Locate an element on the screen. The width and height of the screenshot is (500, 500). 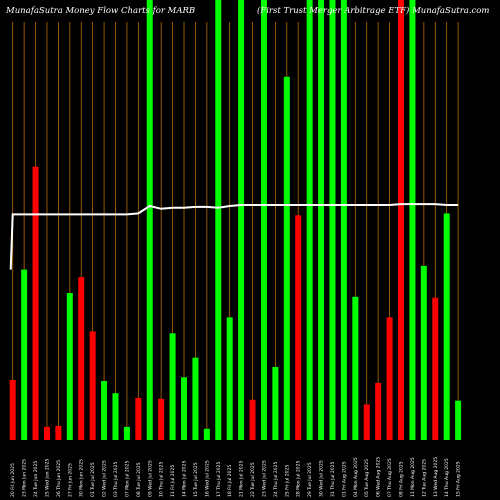
x-tick-label: 16 Wed Jul 2025 is located at coordinates (207, 478).